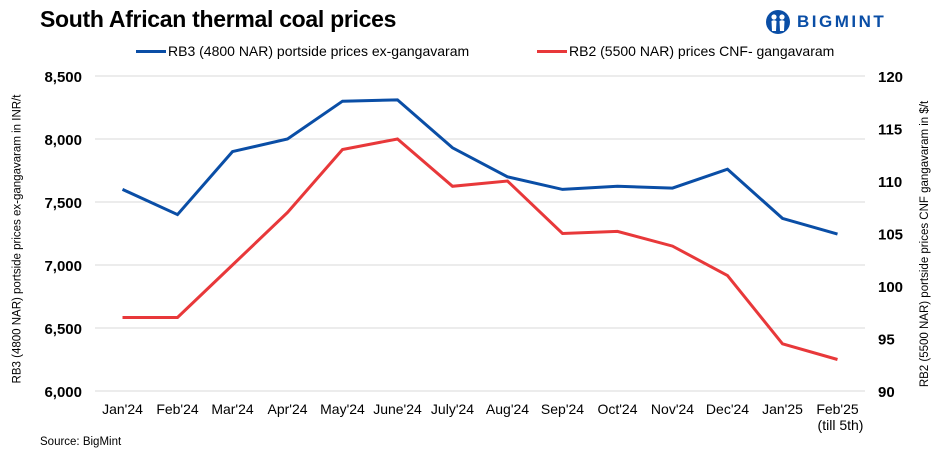 This screenshot has height=454, width=941. What do you see at coordinates (890, 287) in the screenshot?
I see `y-tick-label-right: 100` at bounding box center [890, 287].